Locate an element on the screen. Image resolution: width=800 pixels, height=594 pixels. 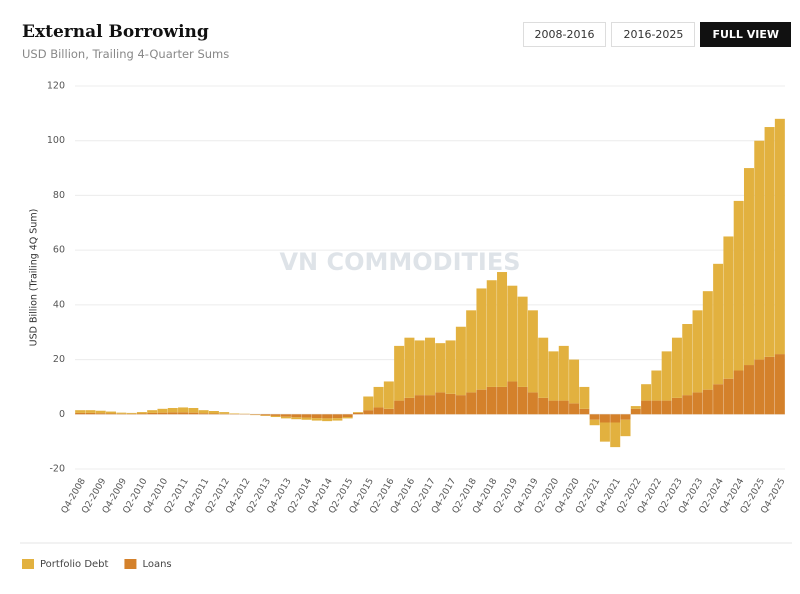
y-tick-label: -20 is located at coordinates (57, 469).